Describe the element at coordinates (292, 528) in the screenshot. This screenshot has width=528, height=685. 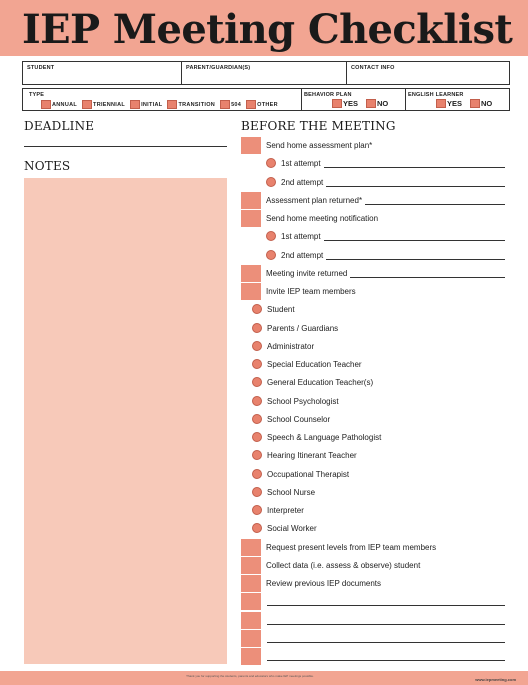
I see `checklist-item-label: Social Worker` at that location.